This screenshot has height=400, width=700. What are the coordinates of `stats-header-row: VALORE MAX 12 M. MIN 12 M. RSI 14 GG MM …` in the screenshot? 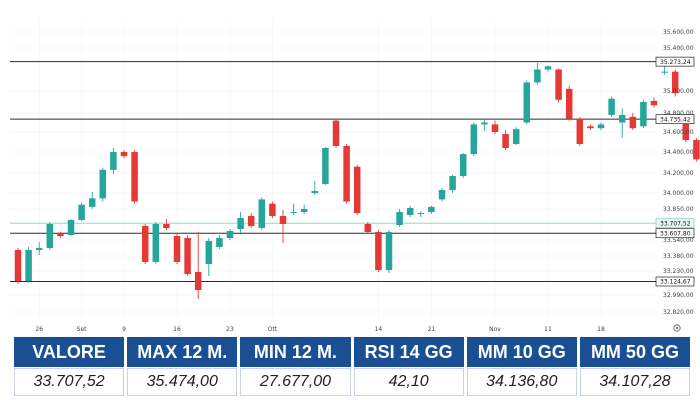 It's located at (352, 352).